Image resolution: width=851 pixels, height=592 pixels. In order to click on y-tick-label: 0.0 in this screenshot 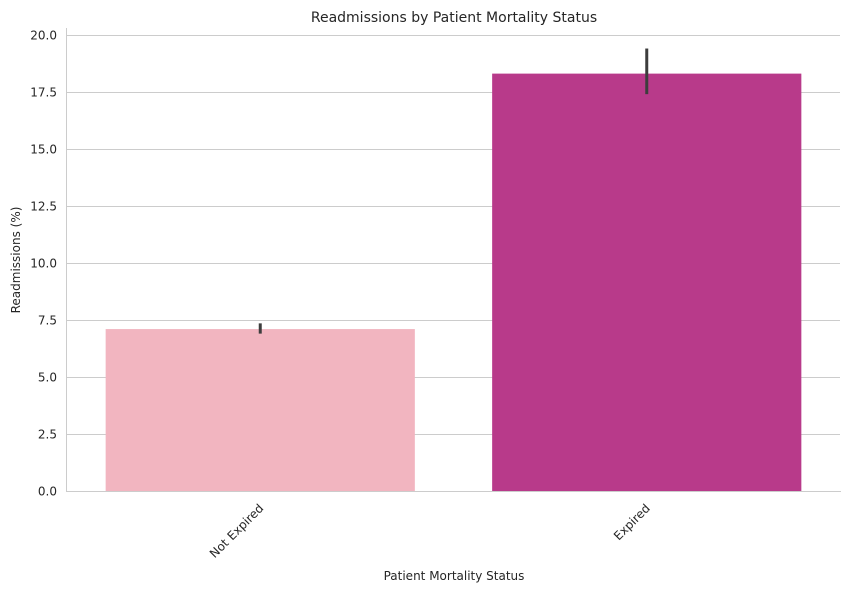, I will do `click(47, 492)`.